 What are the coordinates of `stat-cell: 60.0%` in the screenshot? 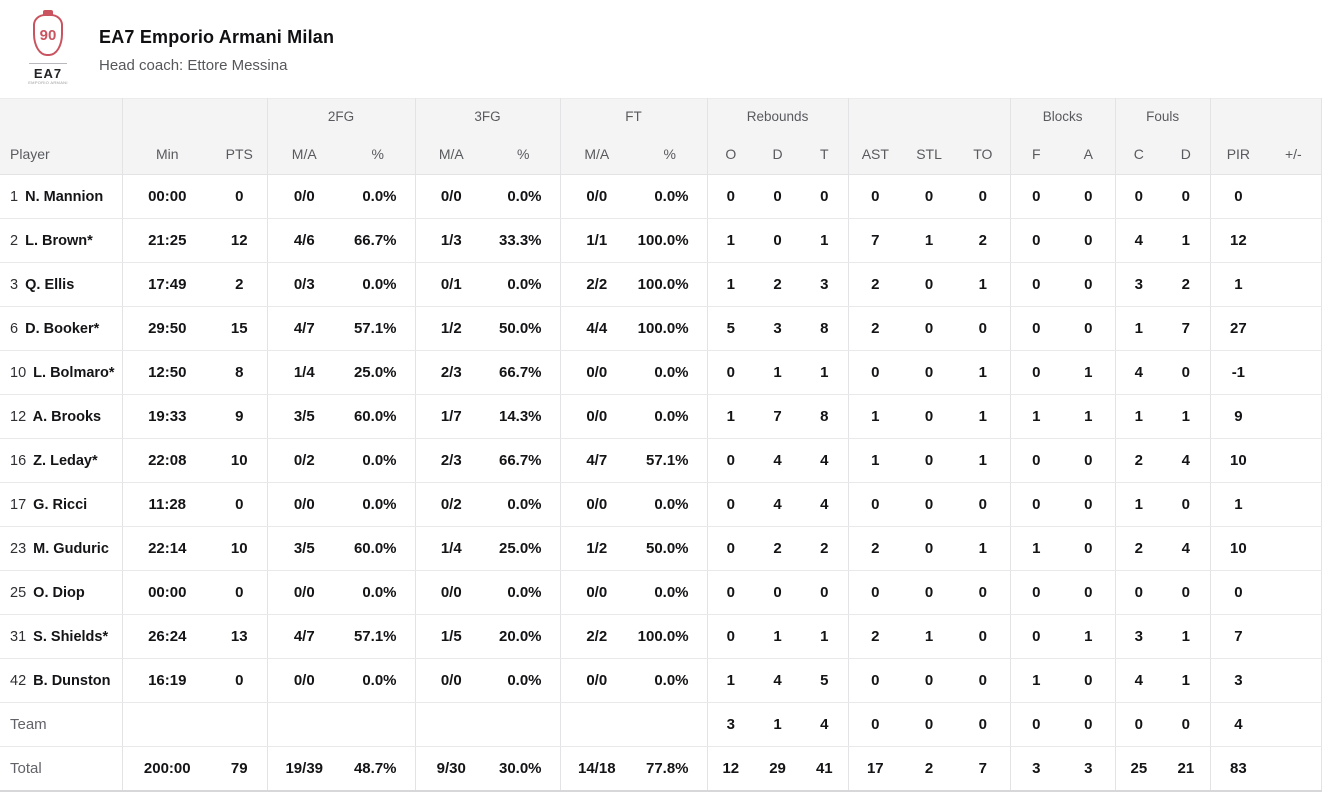 It's located at (378, 548).